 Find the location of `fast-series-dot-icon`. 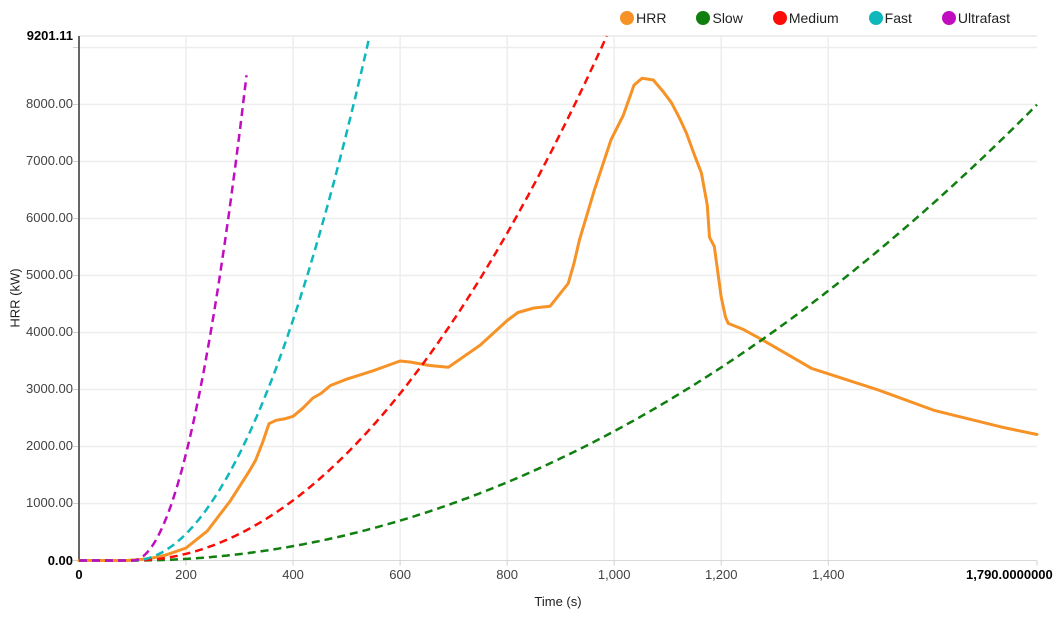

fast-series-dot-icon is located at coordinates (875, 18).